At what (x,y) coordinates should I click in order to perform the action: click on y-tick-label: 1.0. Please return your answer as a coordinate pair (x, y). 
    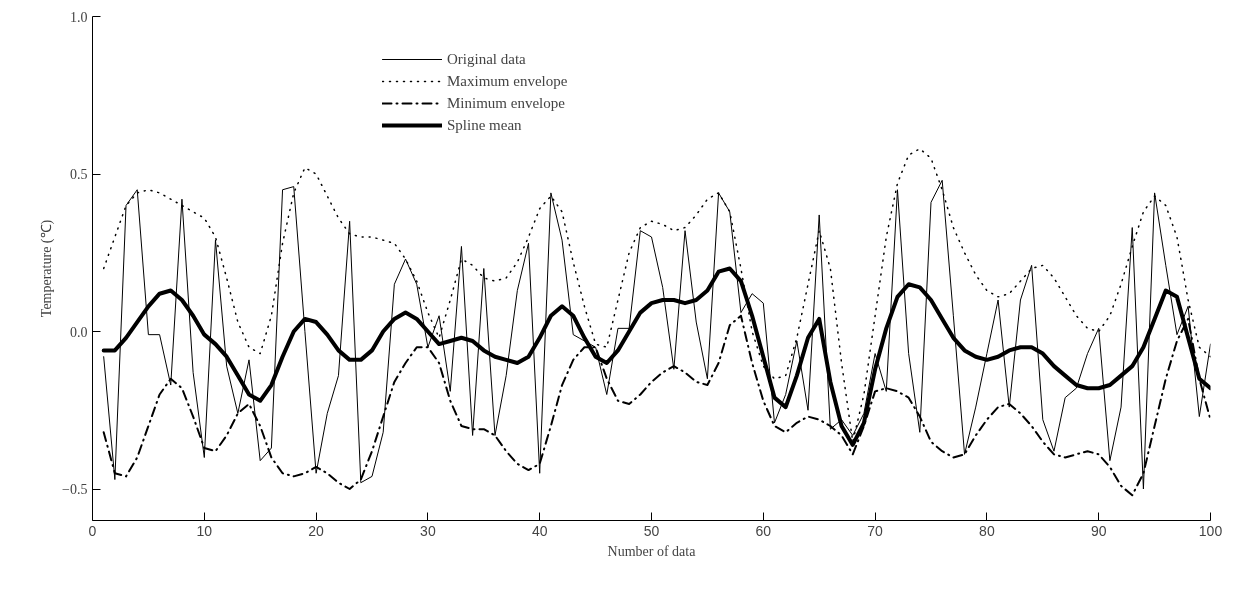
    Looking at the image, I should click on (79, 17).